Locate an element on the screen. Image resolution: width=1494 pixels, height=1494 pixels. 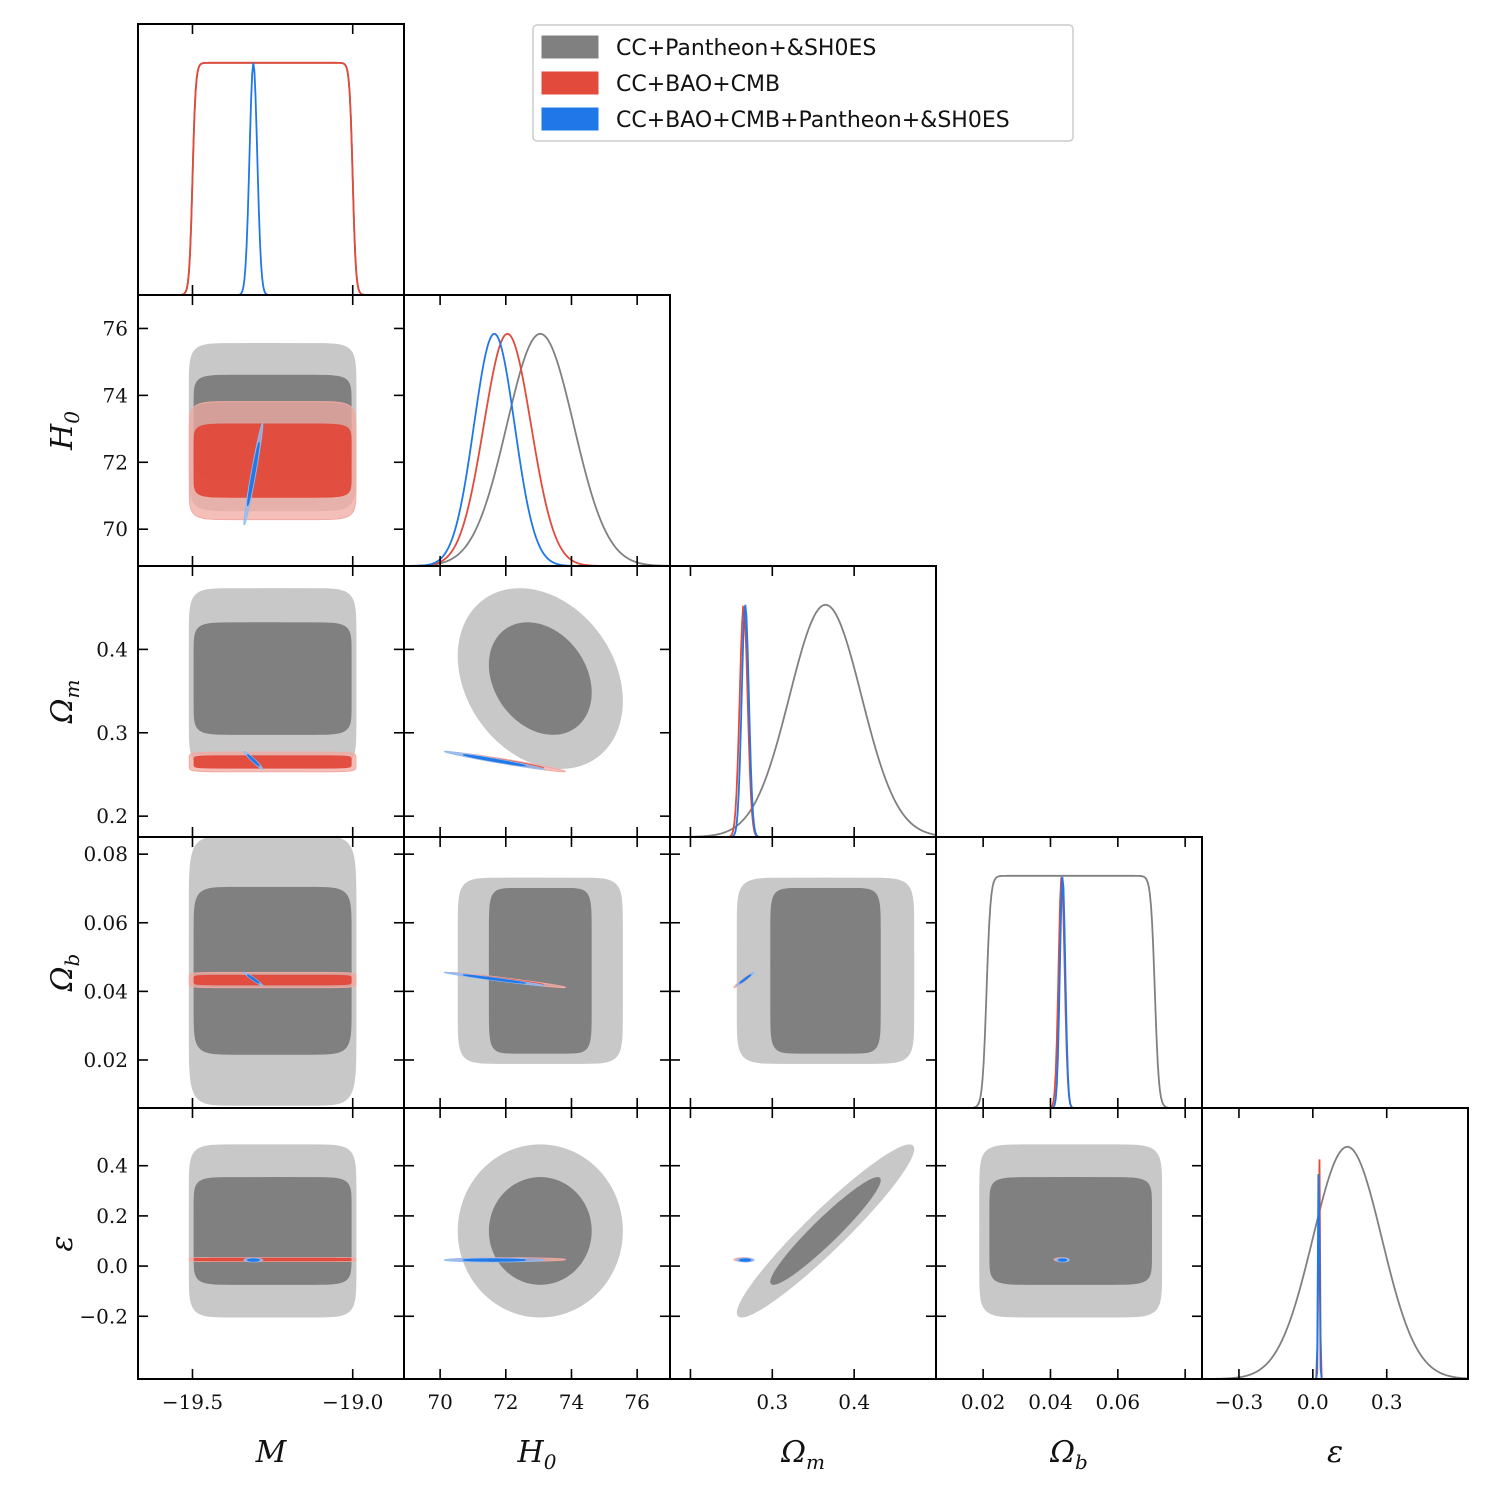
x-axis-label-M: M is located at coordinates (271, 1452).